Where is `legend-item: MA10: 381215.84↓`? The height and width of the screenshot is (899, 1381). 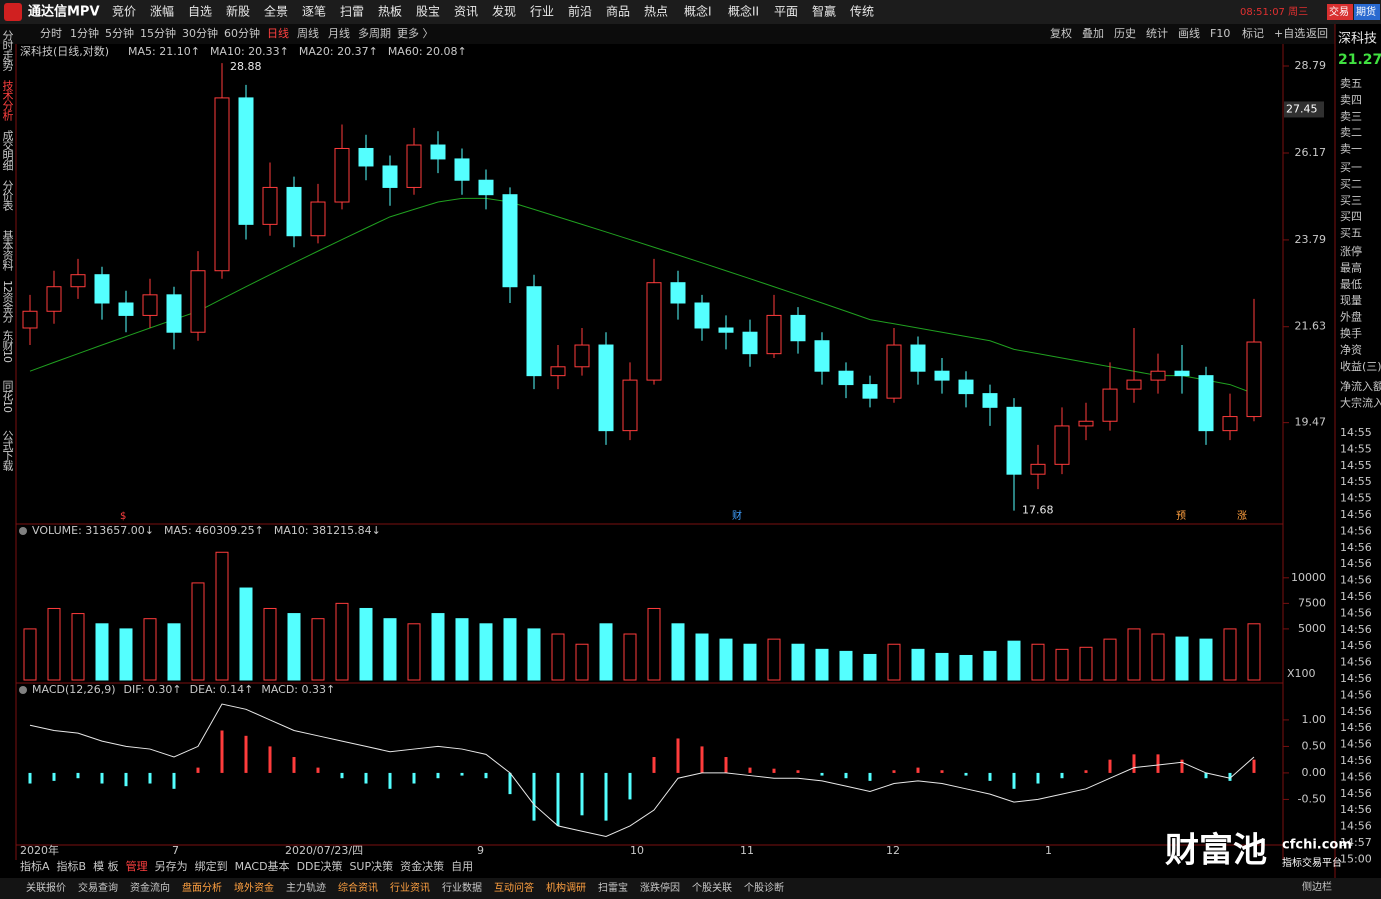 legend-item: MA10: 381215.84↓ is located at coordinates (327, 530).